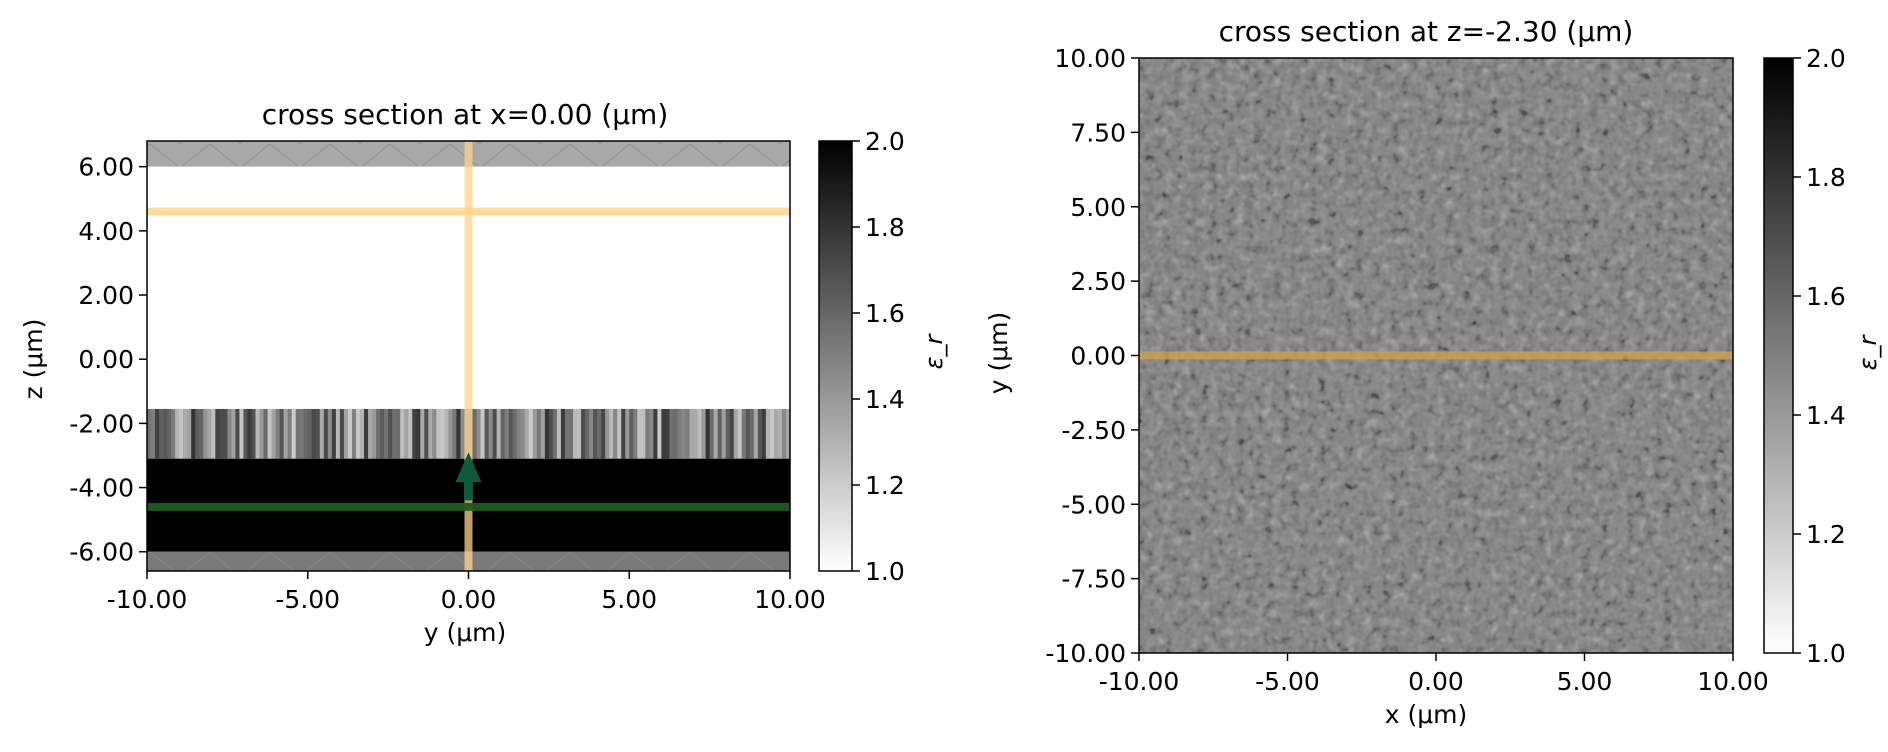 The width and height of the screenshot is (1888, 752). Describe the element at coordinates (998, 353) in the screenshot. I see `y-axis-label: y (μm)` at that location.